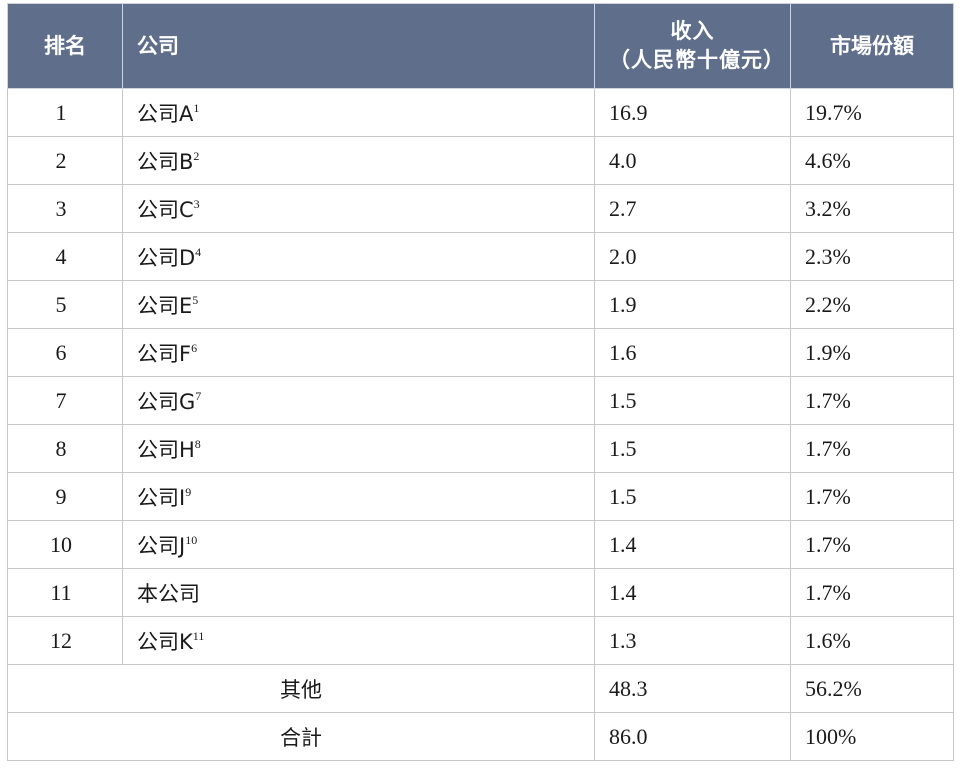 The image size is (960, 775). What do you see at coordinates (65, 592) in the screenshot?
I see `rank-cell: 11` at bounding box center [65, 592].